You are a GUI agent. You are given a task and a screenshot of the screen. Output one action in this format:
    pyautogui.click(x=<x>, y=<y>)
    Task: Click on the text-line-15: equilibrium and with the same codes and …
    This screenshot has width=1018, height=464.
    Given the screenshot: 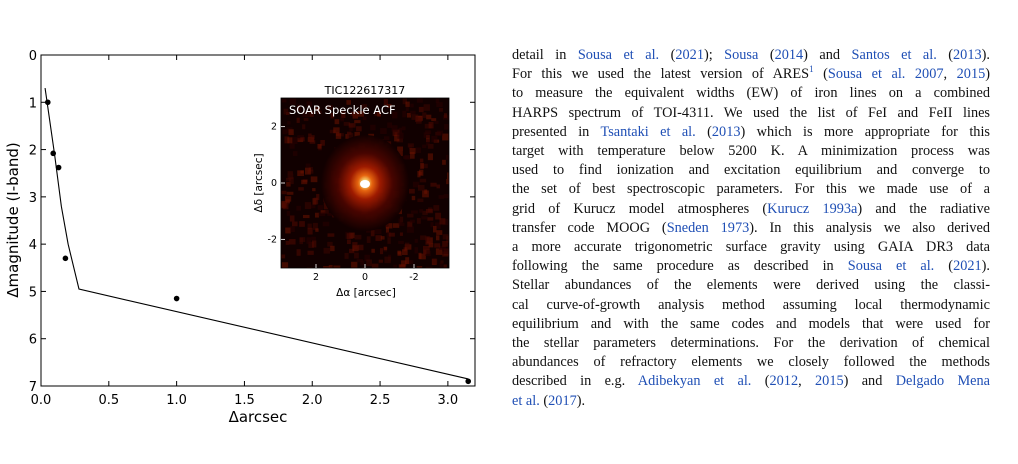 What is the action you would take?
    pyautogui.click(x=751, y=323)
    